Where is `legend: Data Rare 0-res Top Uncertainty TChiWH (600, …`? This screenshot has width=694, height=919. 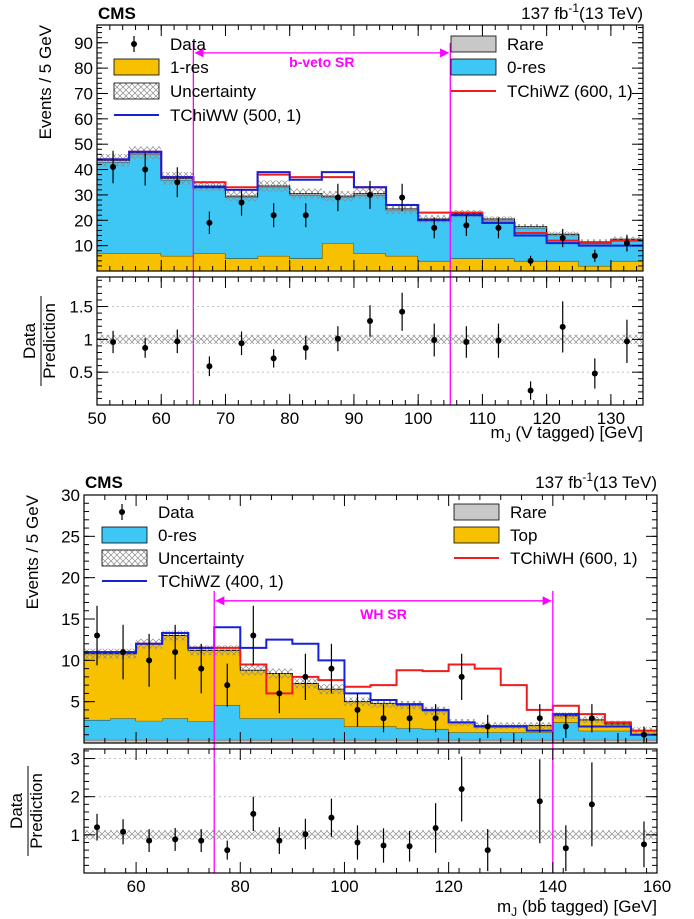 legend: Data Rare 0-res Top Uncertainty TChiWH (600, … is located at coordinates (369, 547).